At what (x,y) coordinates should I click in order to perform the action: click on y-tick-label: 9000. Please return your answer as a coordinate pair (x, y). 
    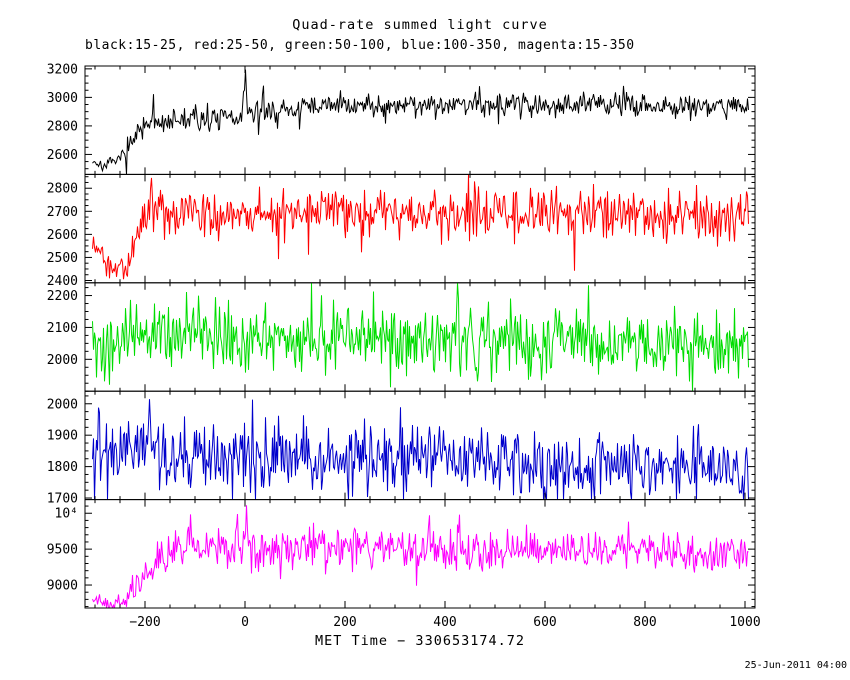
    Looking at the image, I should click on (62, 586).